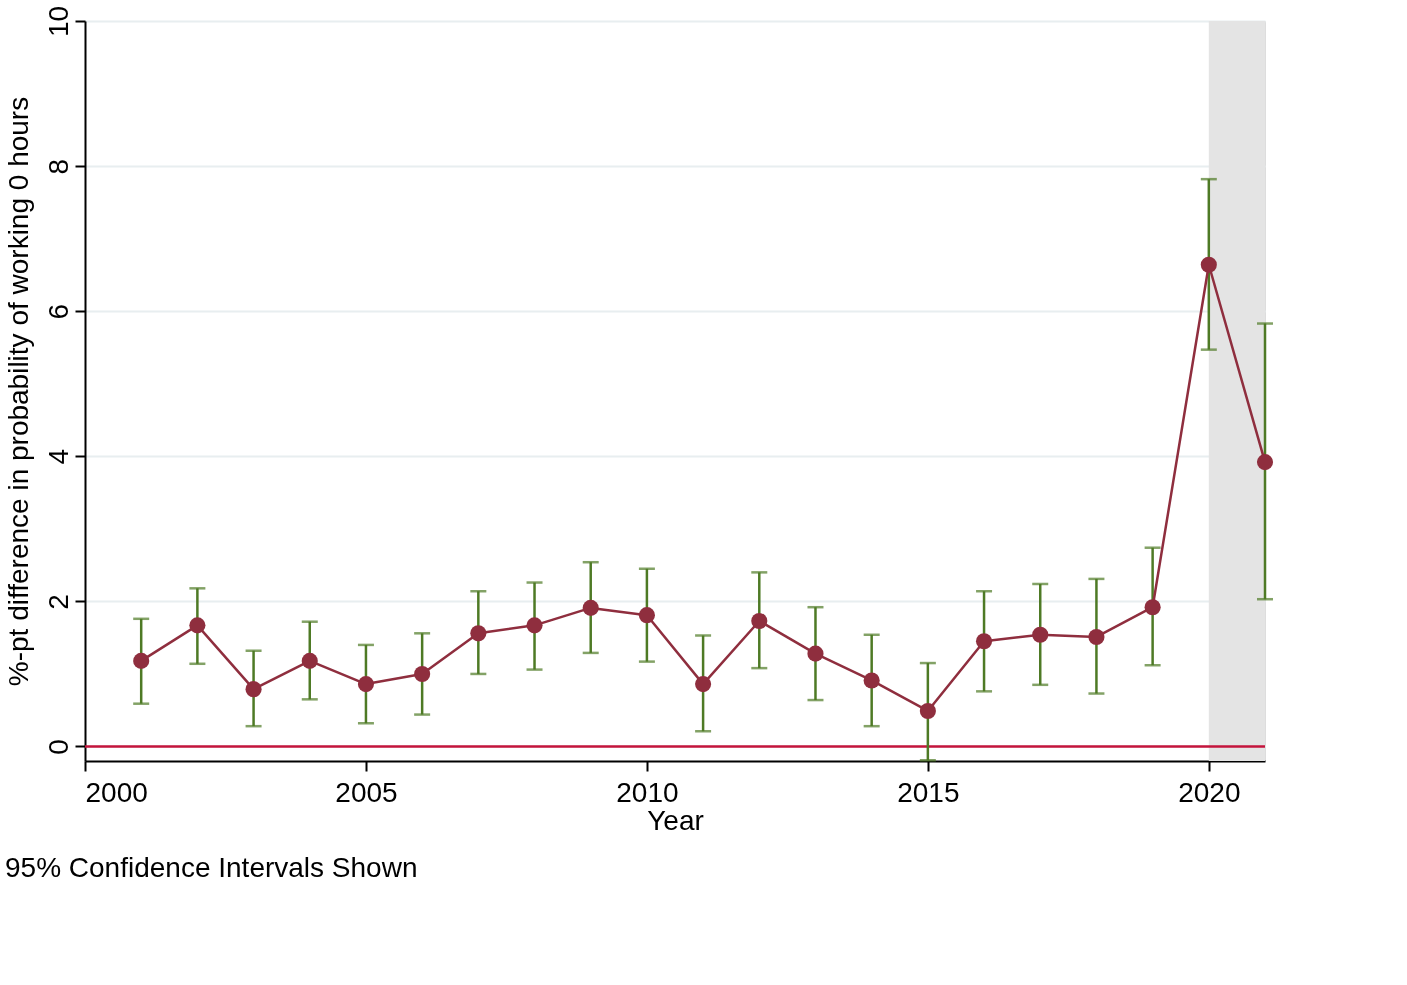 The height and width of the screenshot is (985, 1407). I want to click on y-tick-label: 10, so click(58, 21).